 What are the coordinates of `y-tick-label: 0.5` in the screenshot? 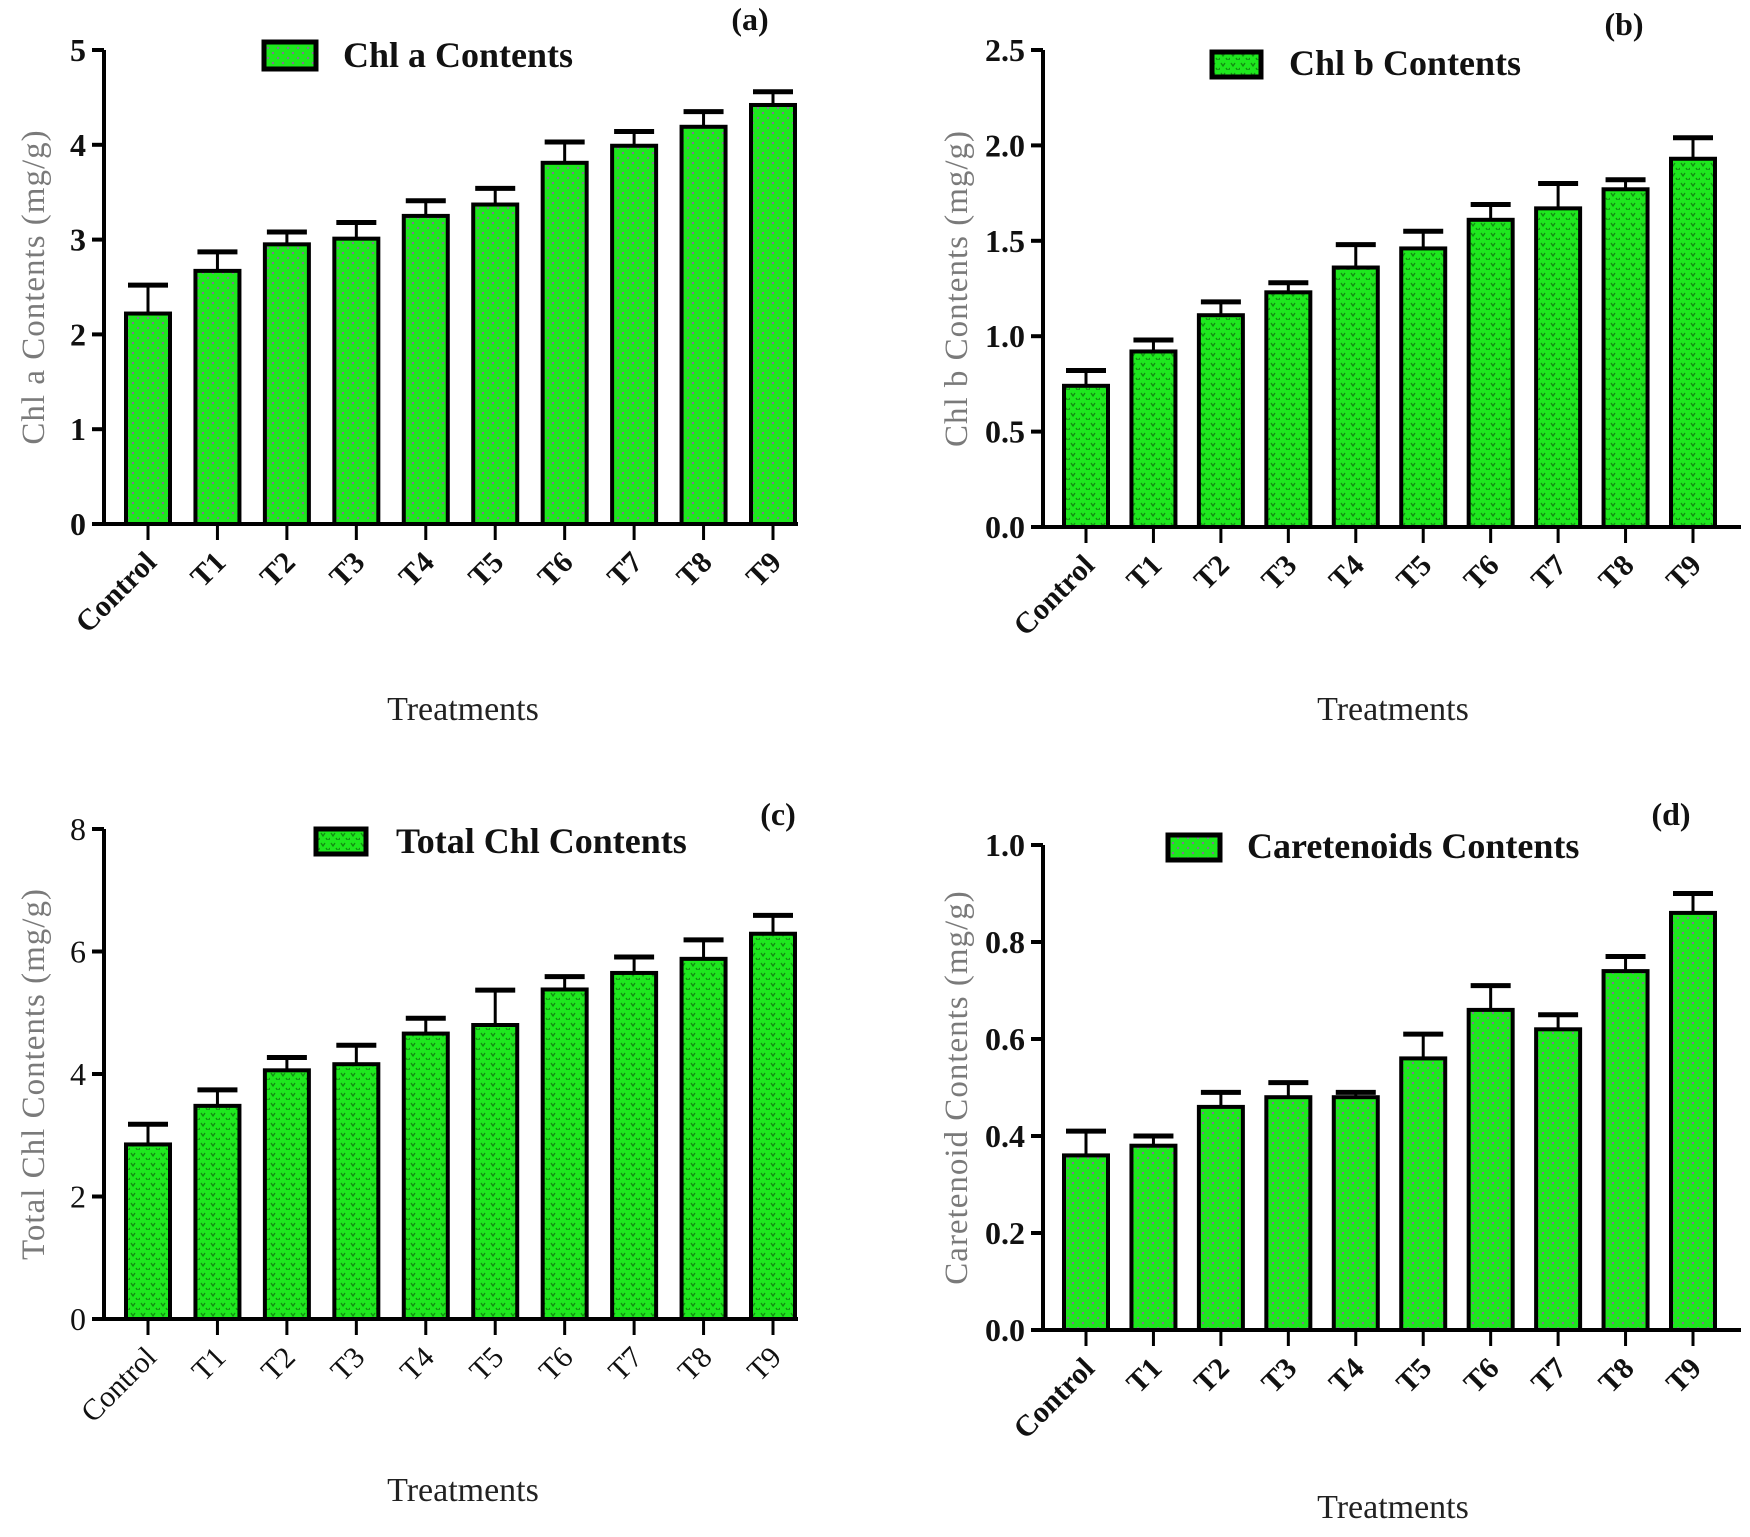 It's located at (1005, 432).